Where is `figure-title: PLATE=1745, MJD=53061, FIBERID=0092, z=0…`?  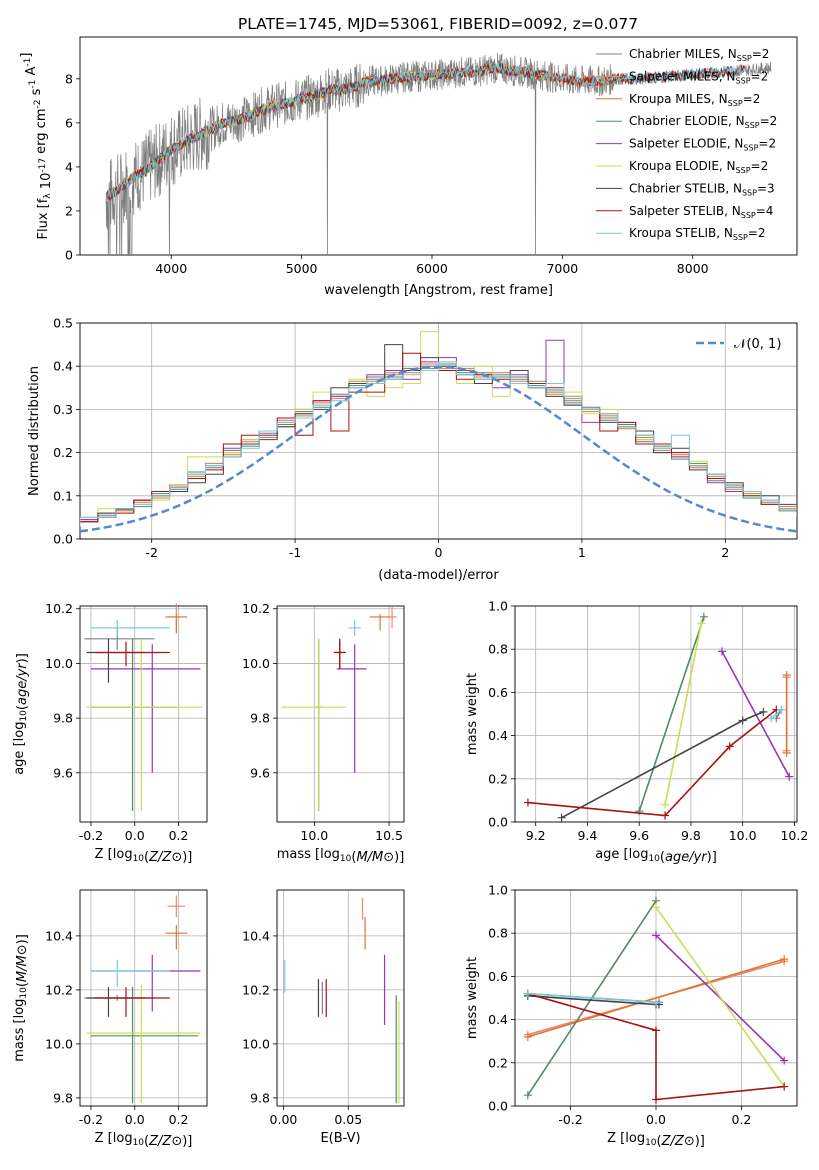
figure-title: PLATE=1745, MJD=53061, FIBERID=0092, z=0… is located at coordinates (438, 24).